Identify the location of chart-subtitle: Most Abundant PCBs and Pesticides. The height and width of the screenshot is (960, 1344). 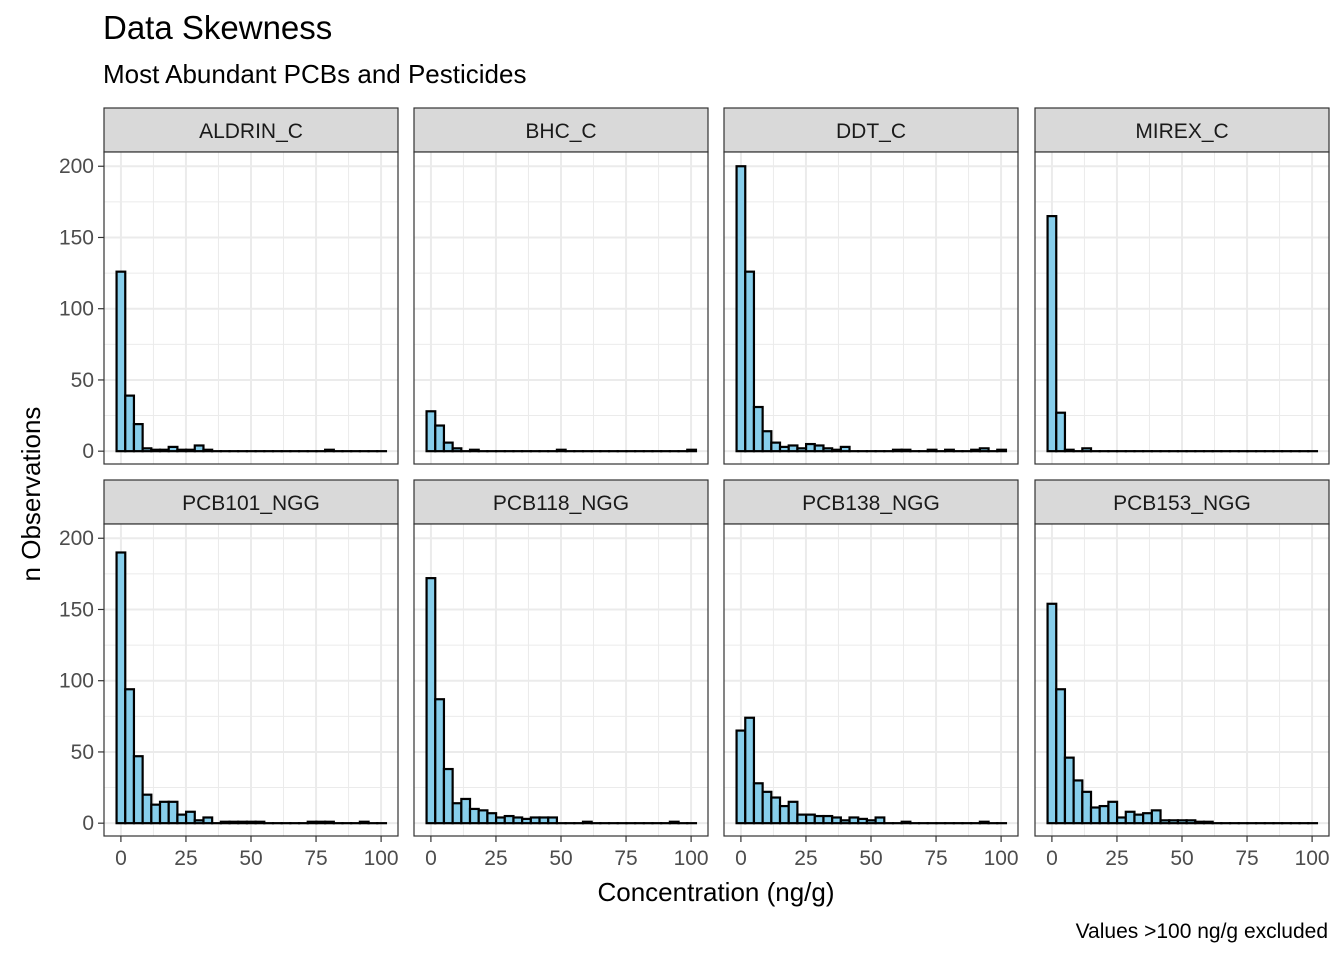
(315, 74).